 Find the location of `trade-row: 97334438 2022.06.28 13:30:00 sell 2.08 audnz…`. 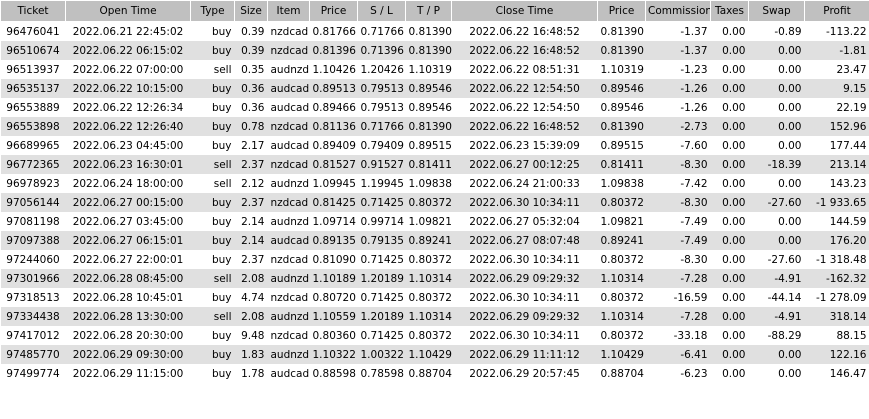

trade-row: 97334438 2022.06.28 13:30:00 sell 2.08 audnz… is located at coordinates (434, 316).